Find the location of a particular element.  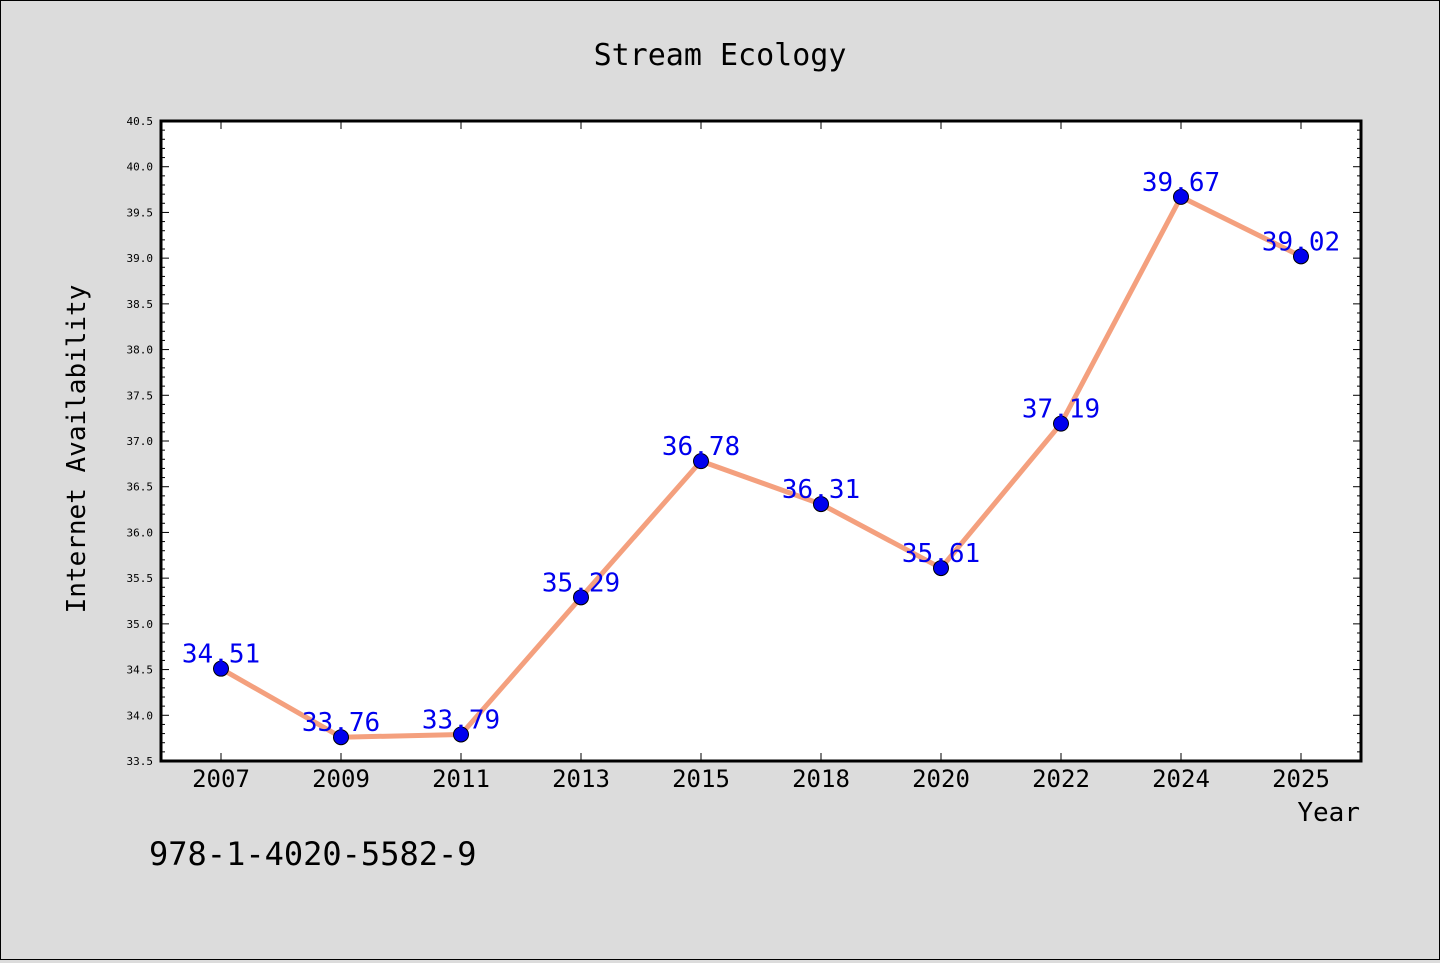

y-tick-label: 34.0 is located at coordinates (140, 715).